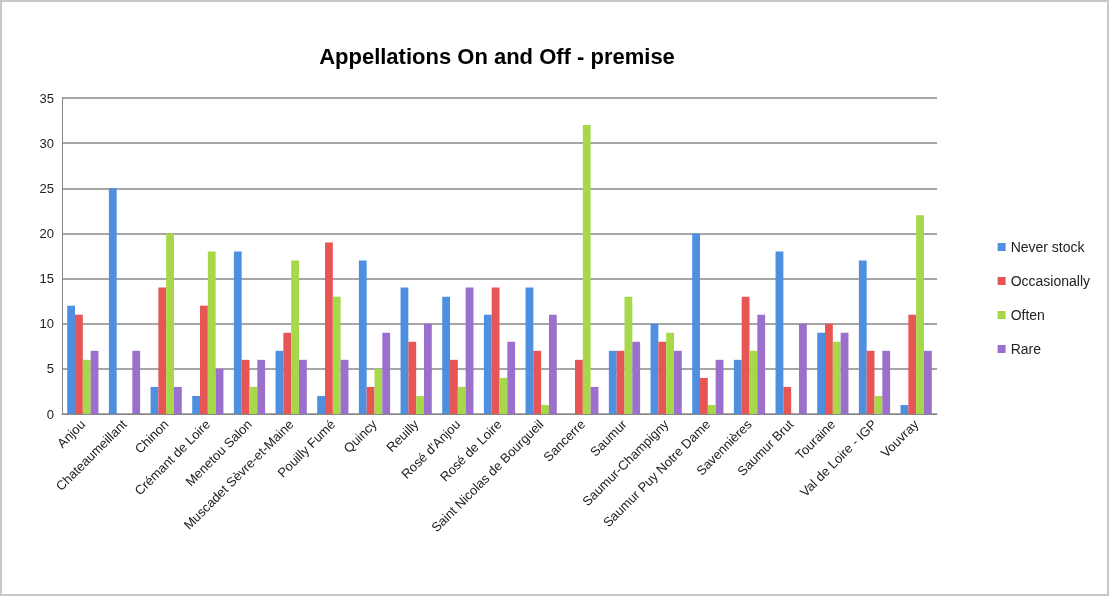 This screenshot has width=1109, height=596. I want to click on y-tick-label: 15, so click(46, 279).